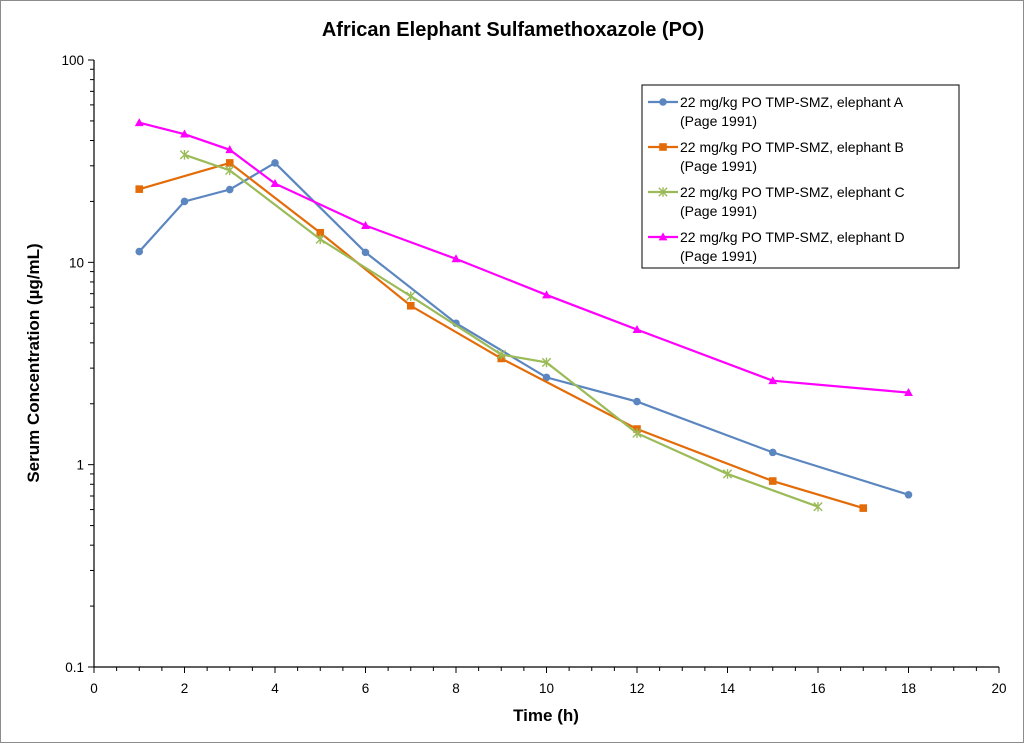 The image size is (1024, 744). I want to click on y-tick-label: 1, so click(80, 465).